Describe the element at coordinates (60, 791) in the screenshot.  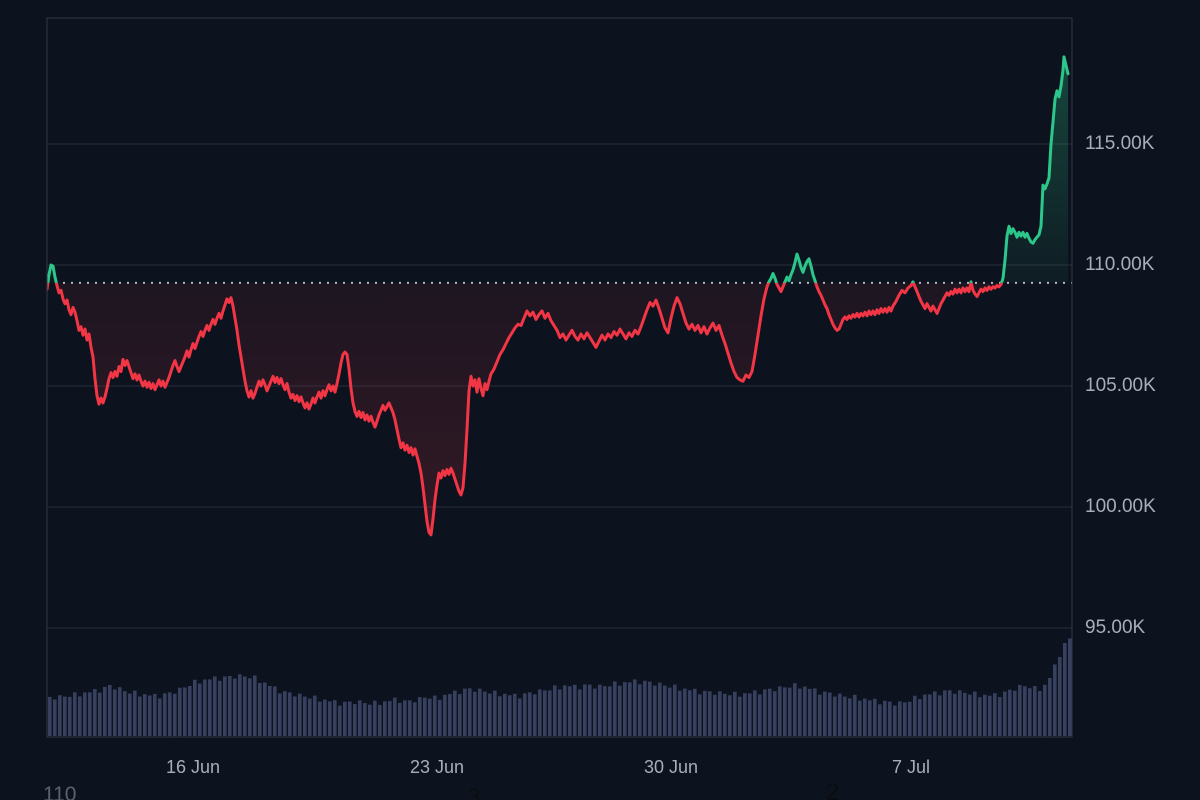
I see `clipped-bottom-text-110: 110` at that location.